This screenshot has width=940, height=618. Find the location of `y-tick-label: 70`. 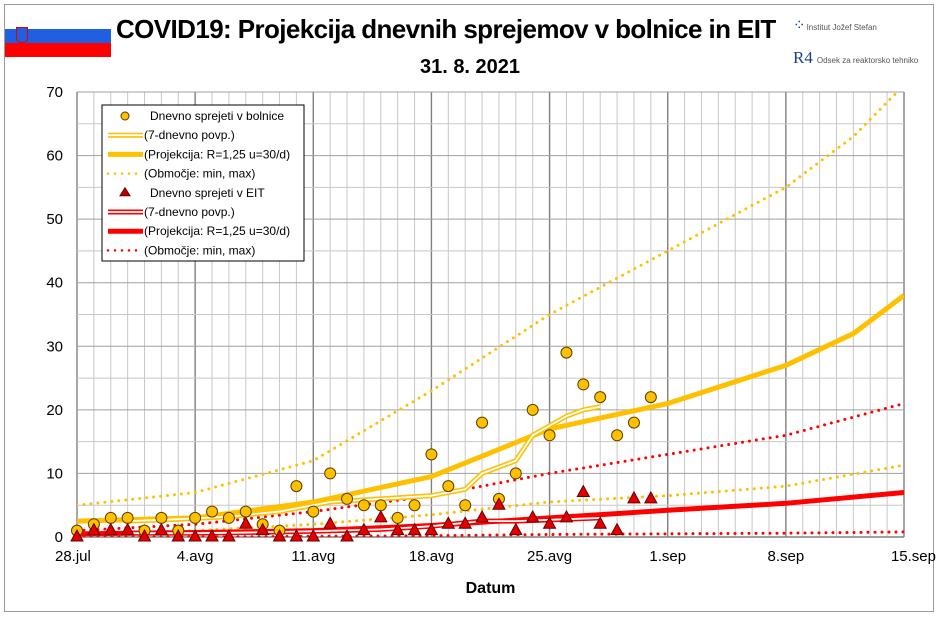

y-tick-label: 70 is located at coordinates (54, 92).